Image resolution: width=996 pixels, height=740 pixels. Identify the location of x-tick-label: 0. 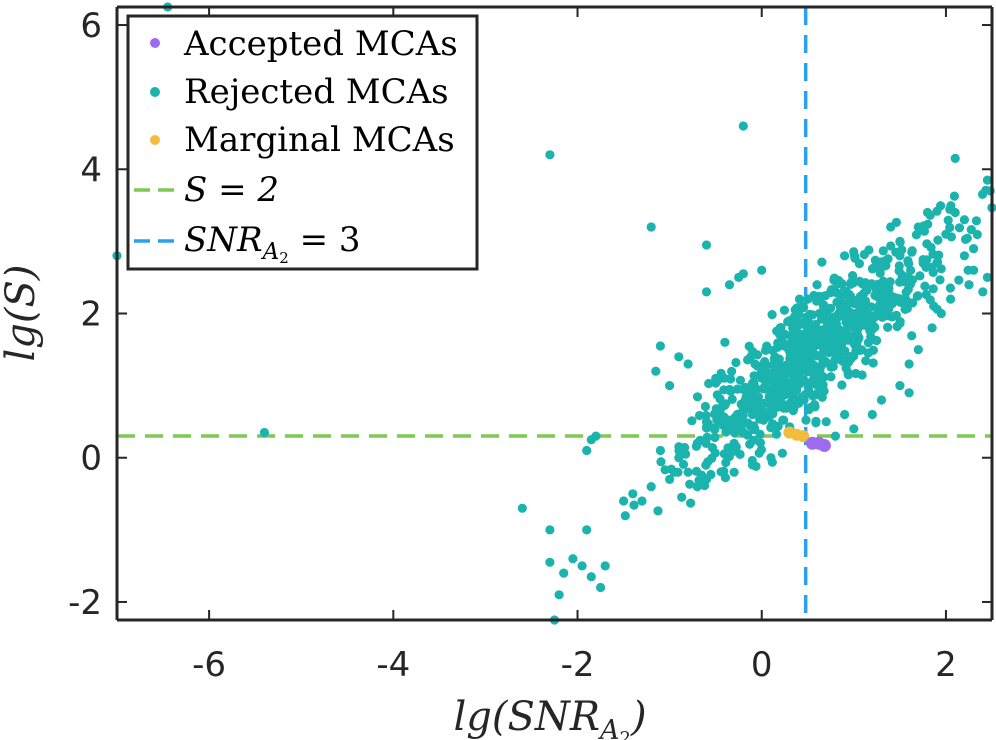
(762, 665).